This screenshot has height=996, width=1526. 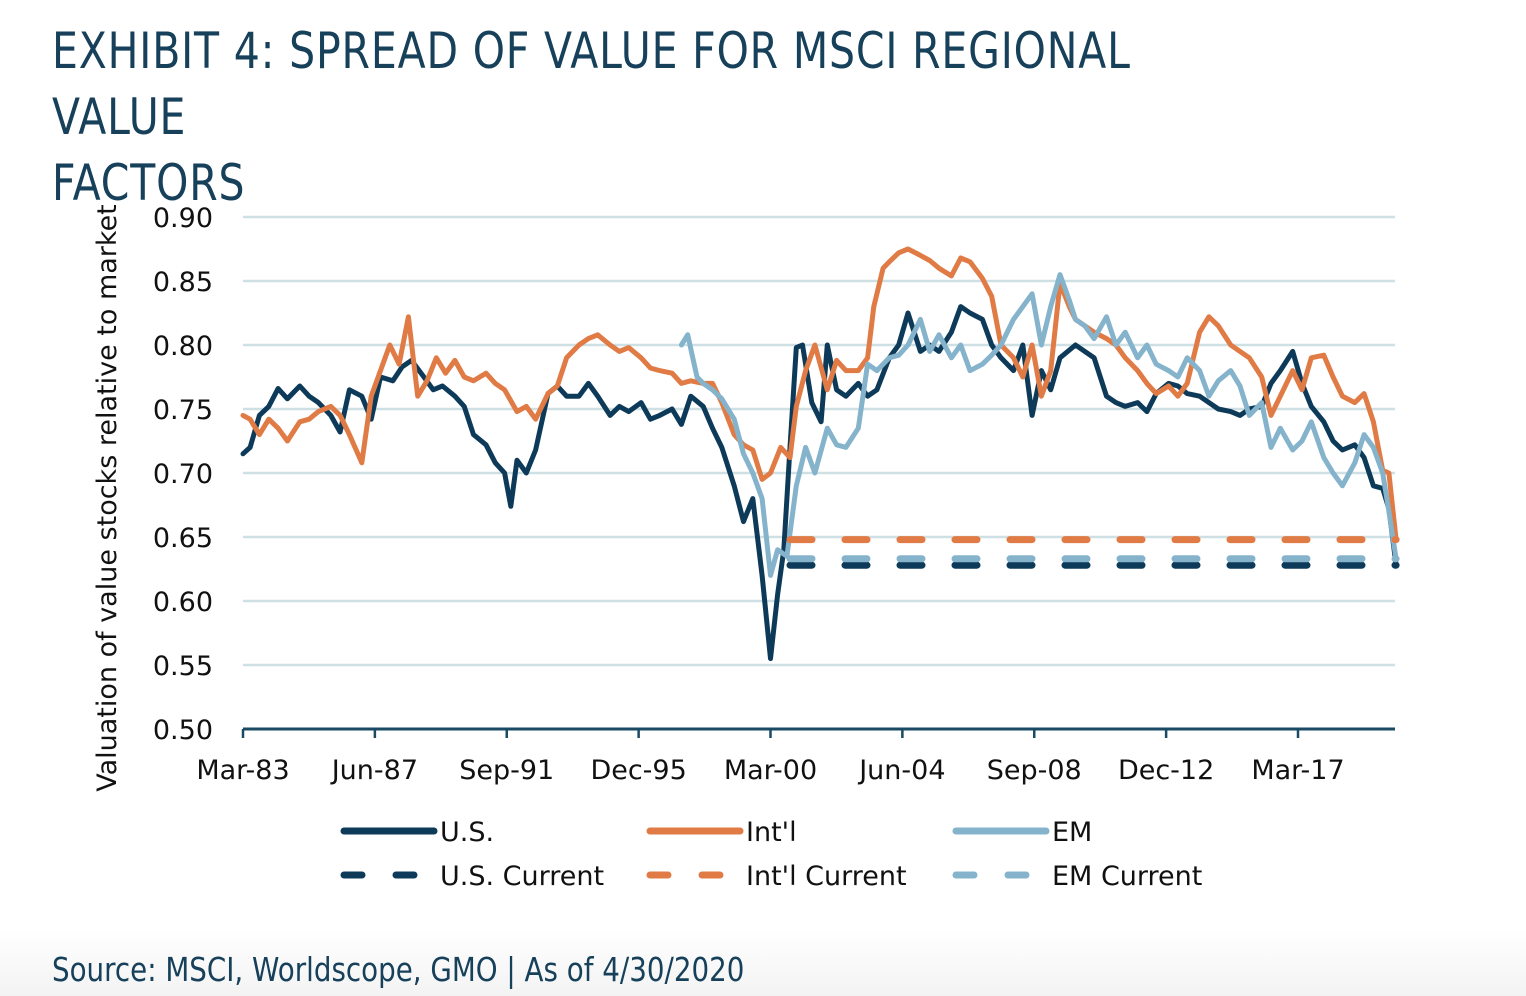 What do you see at coordinates (826, 876) in the screenshot?
I see `legend-label: Int'l Current` at bounding box center [826, 876].